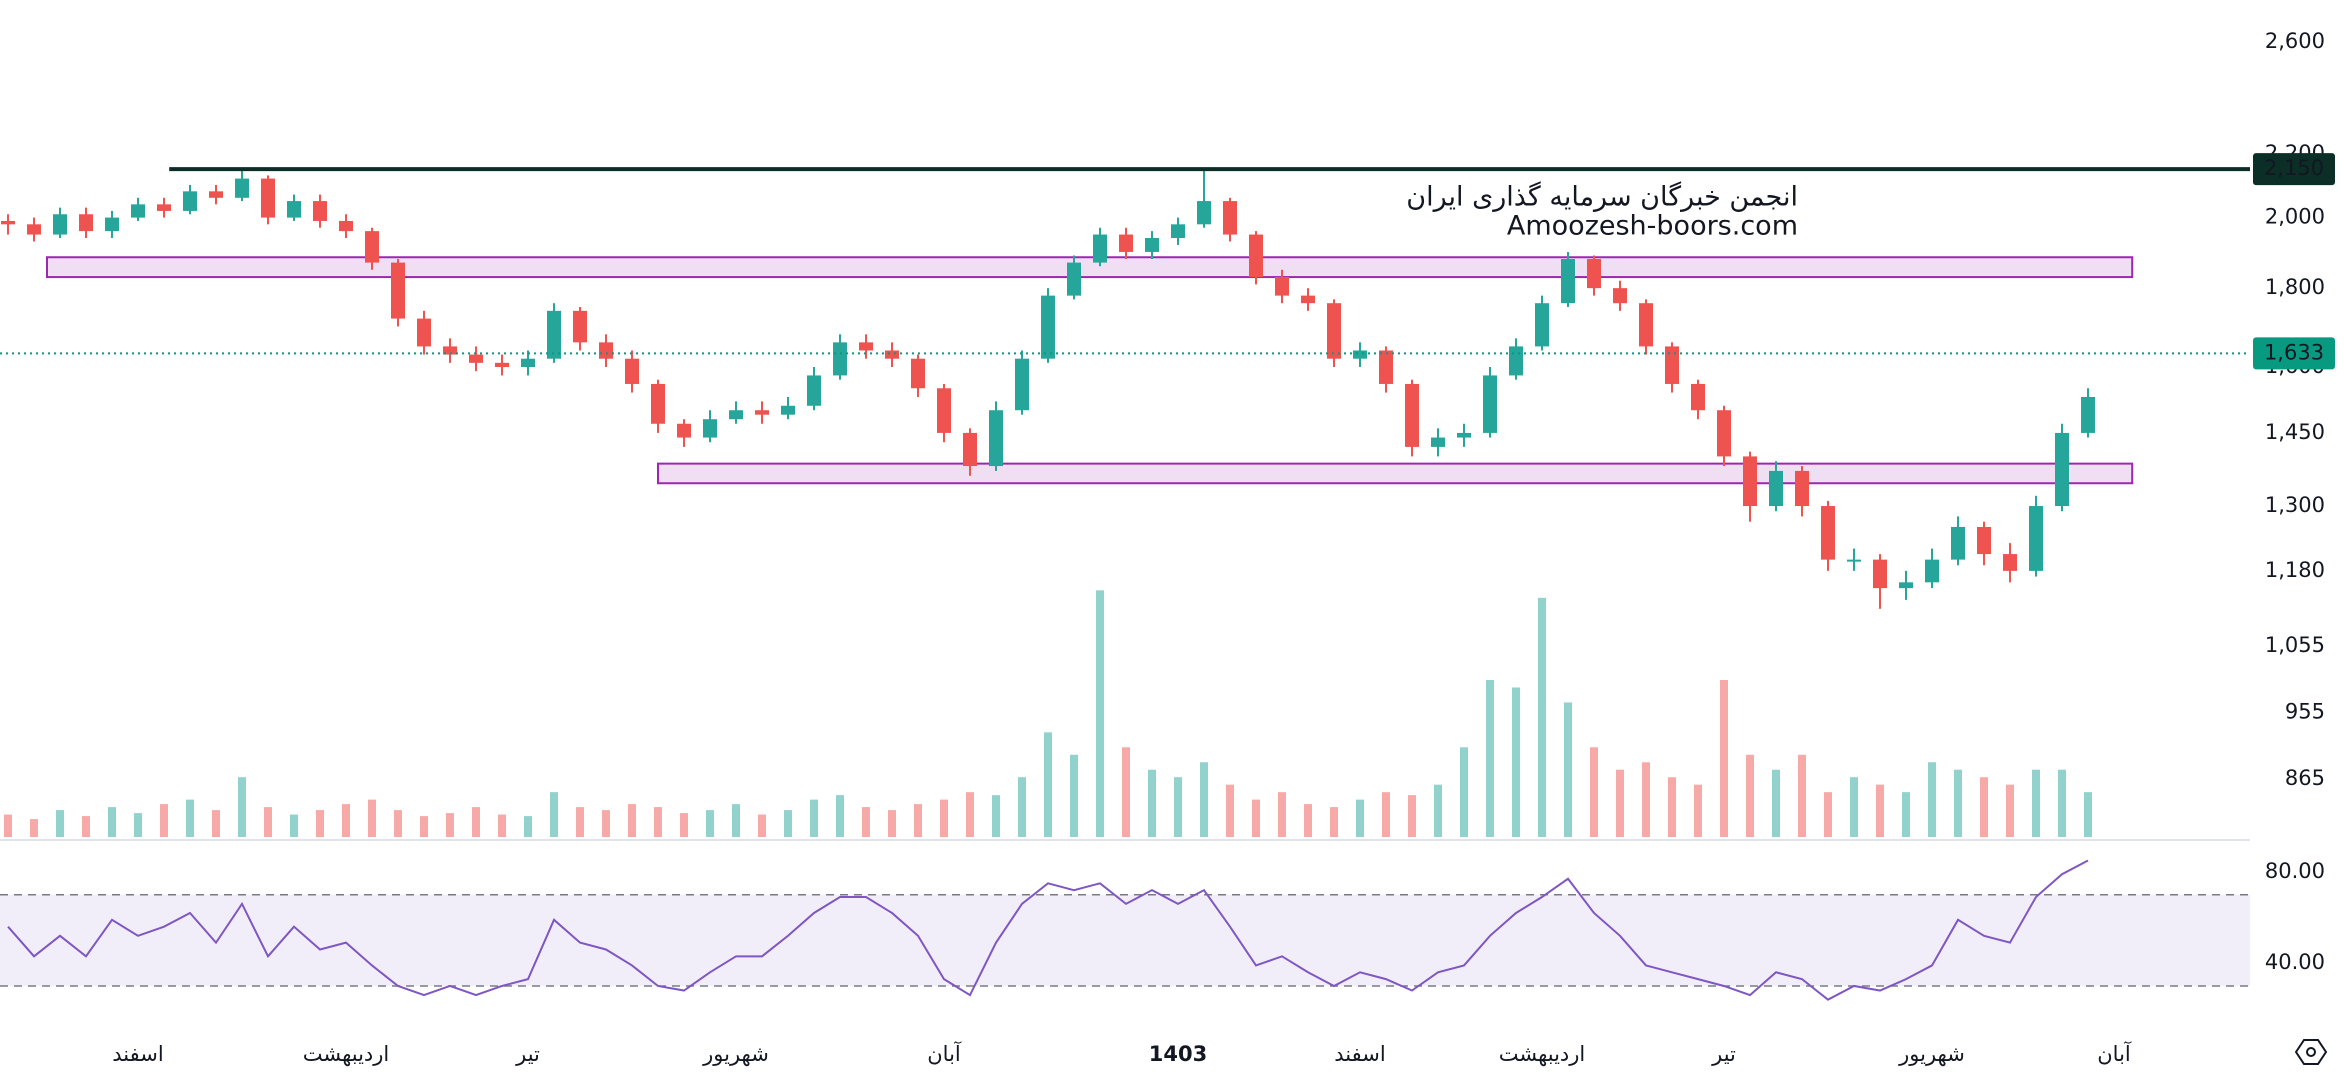 This screenshot has width=2344, height=1080. What do you see at coordinates (2295, 962) in the screenshot?
I see `rsi-tick-label: 40.00` at bounding box center [2295, 962].